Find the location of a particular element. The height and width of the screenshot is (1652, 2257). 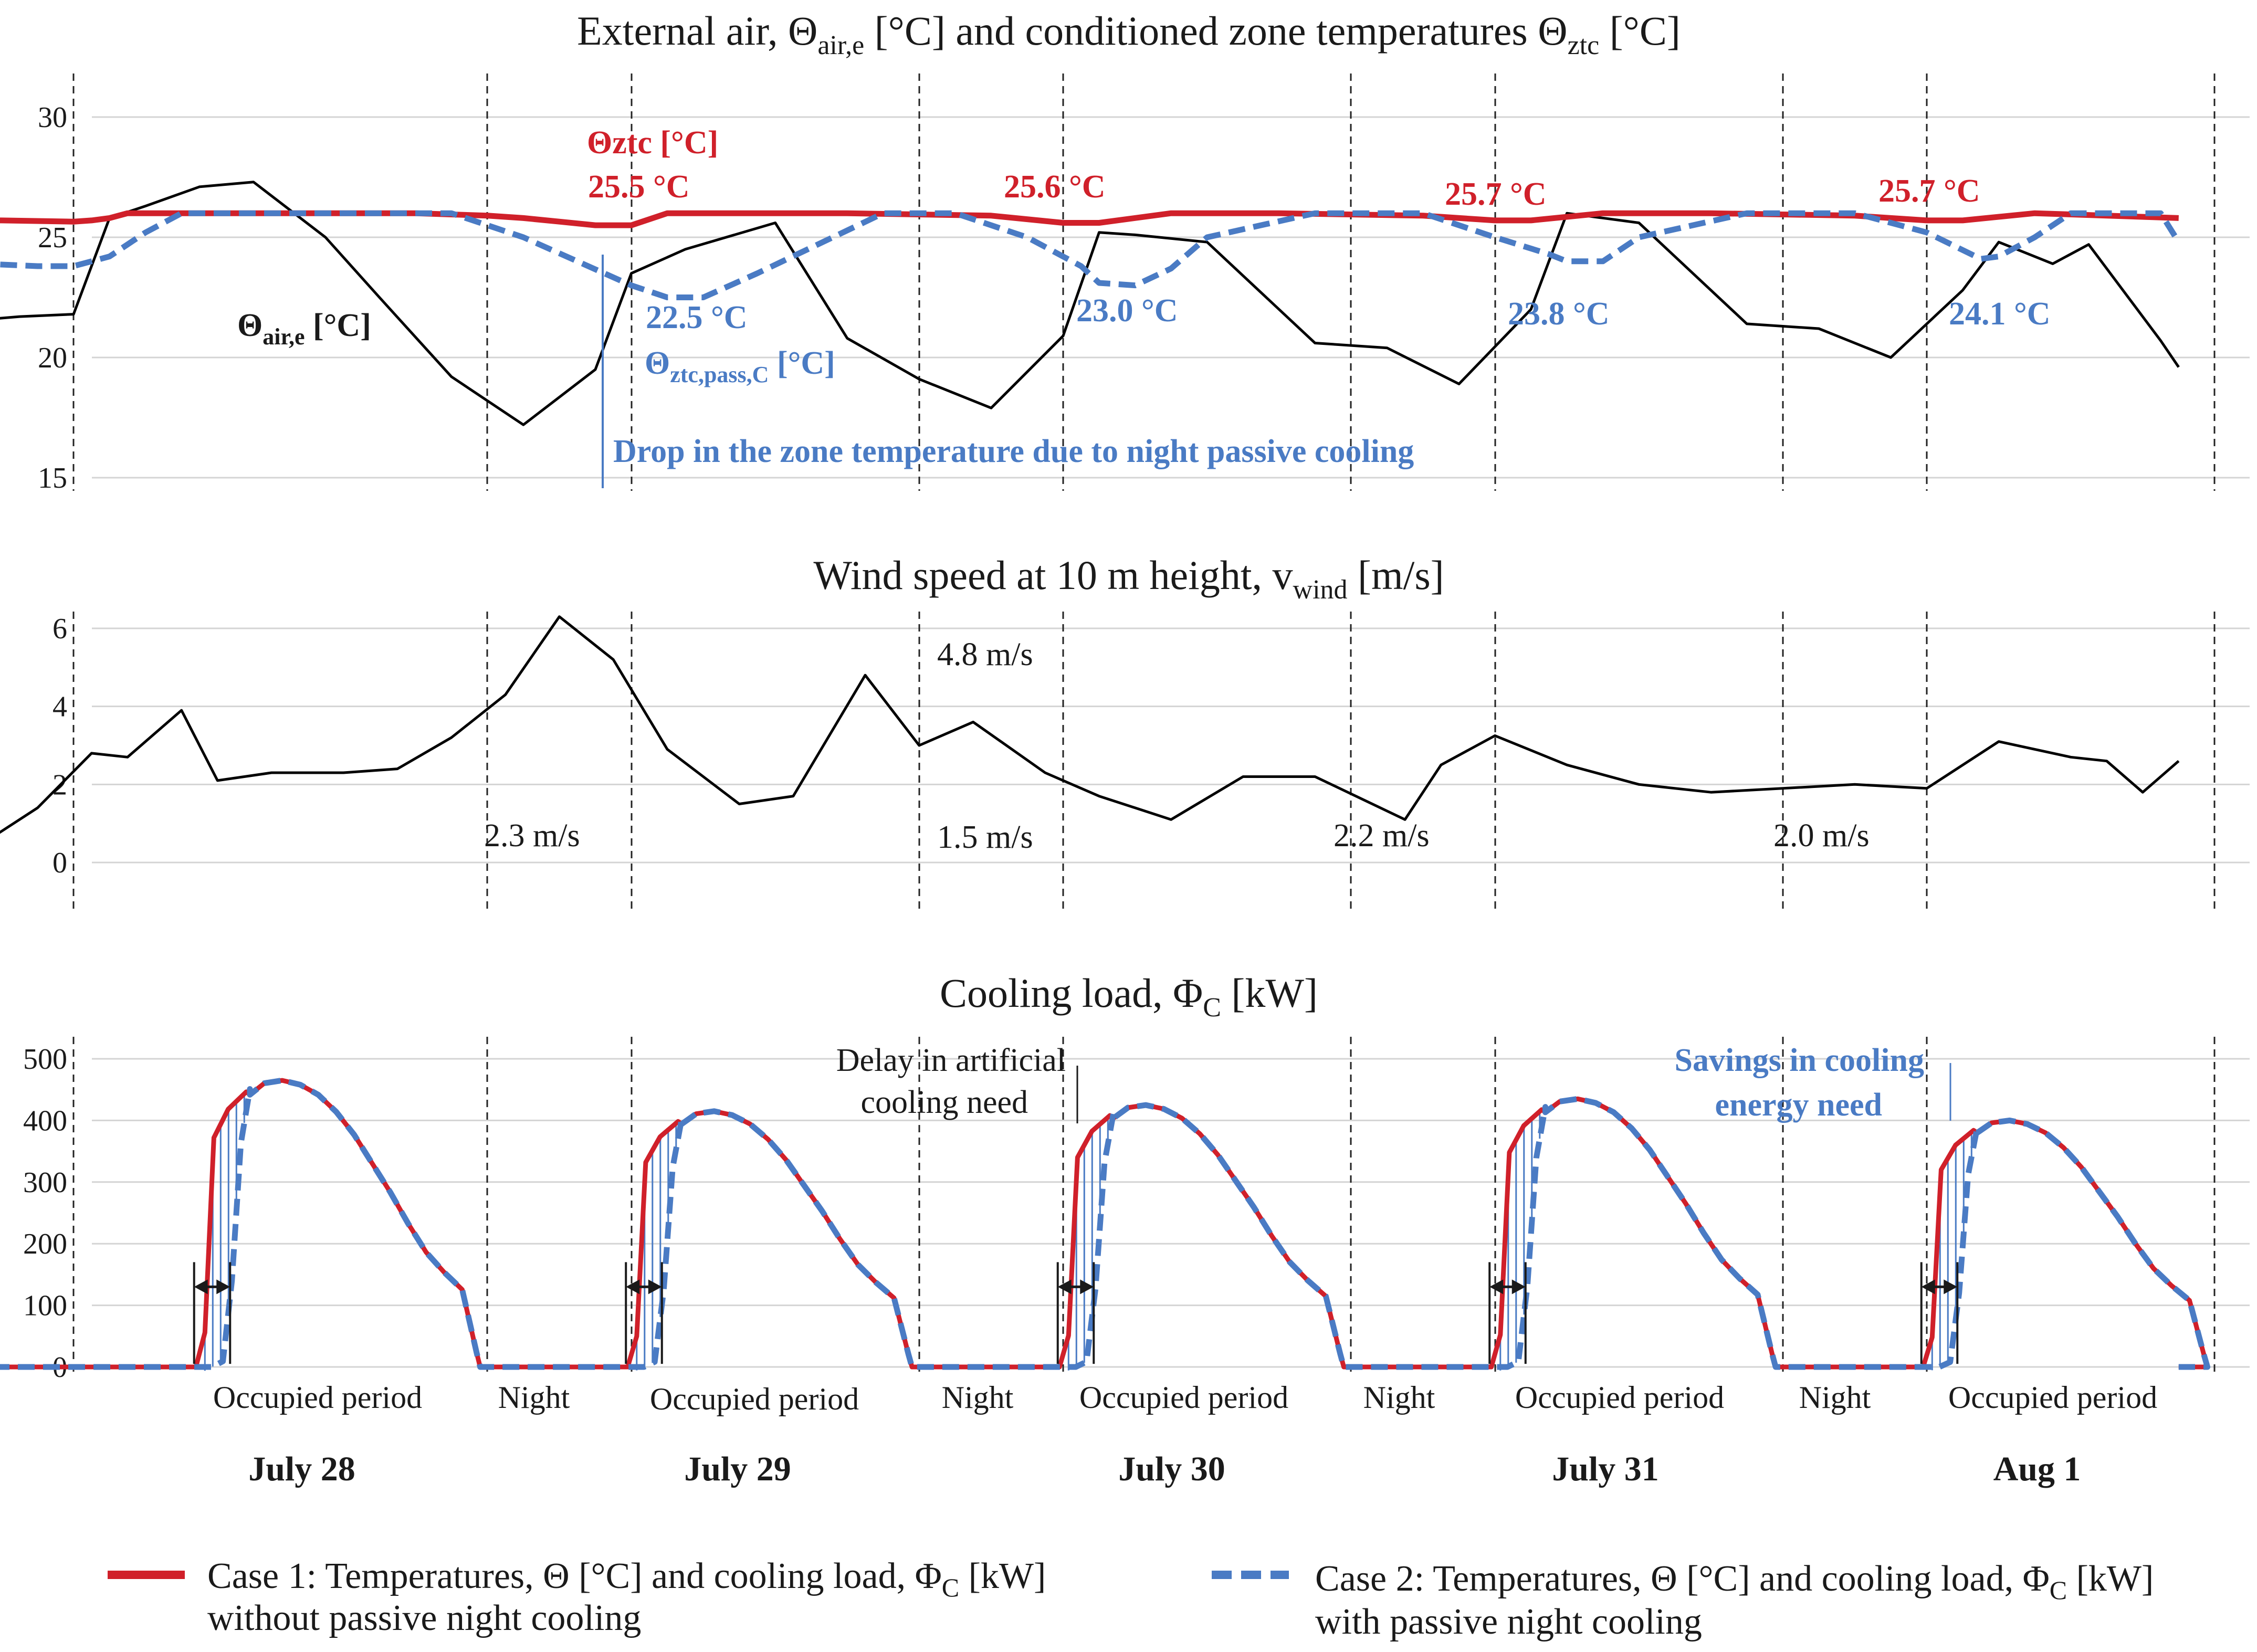

savings-note-line2: energy need is located at coordinates (1798, 1105).